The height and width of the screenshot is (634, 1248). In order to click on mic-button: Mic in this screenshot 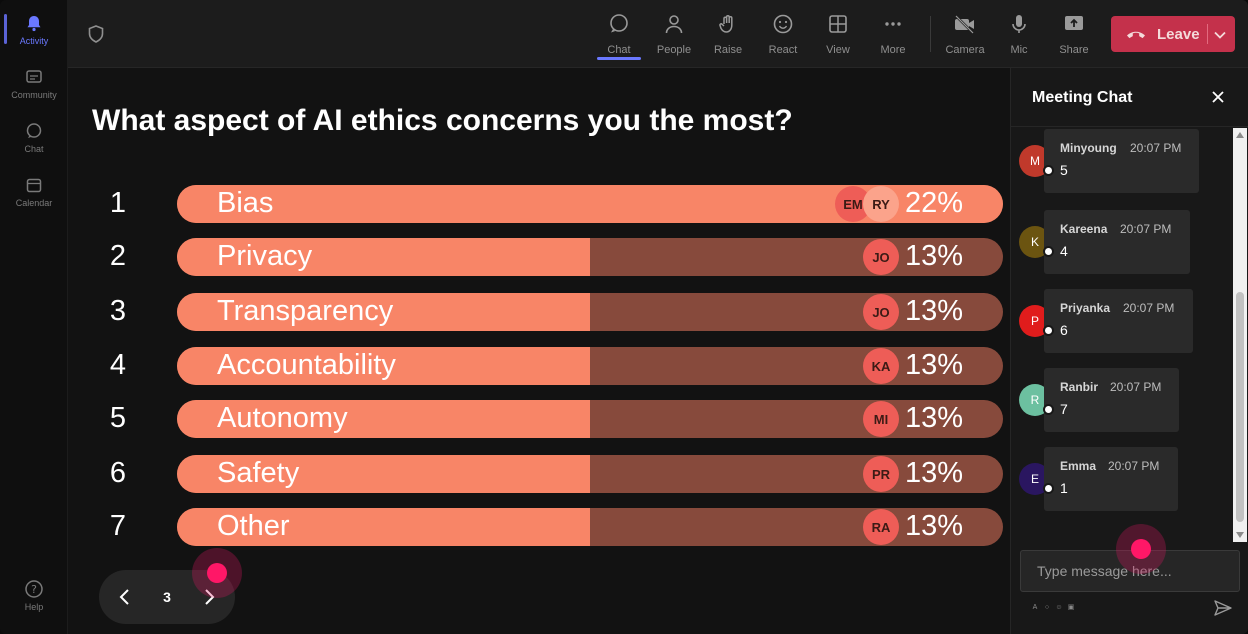, I will do `click(1019, 34)`.